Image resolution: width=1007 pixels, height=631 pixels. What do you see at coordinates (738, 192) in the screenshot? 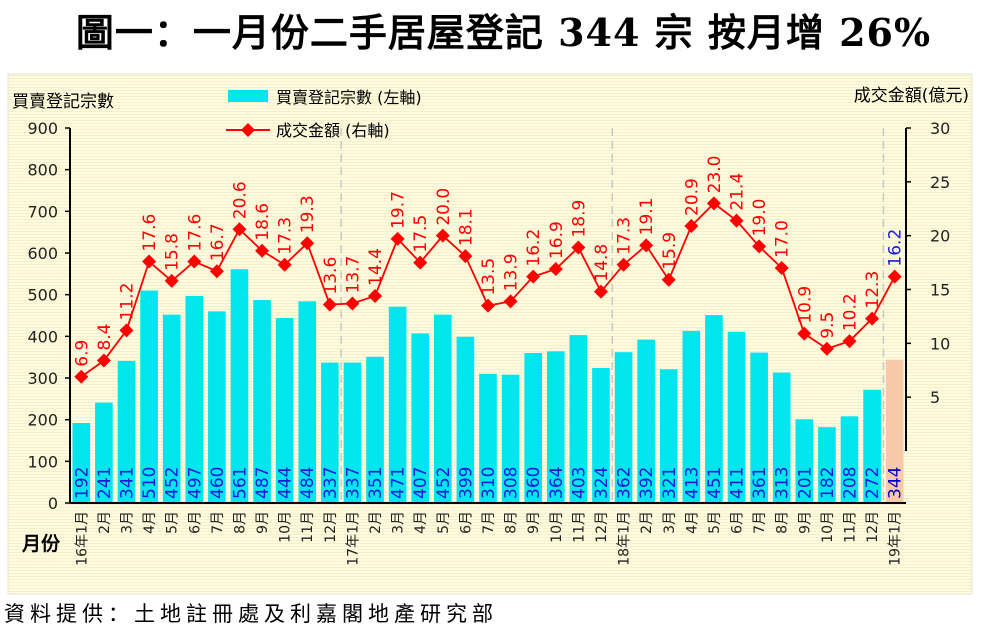
I see `amount-value-label: 21.4` at bounding box center [738, 192].